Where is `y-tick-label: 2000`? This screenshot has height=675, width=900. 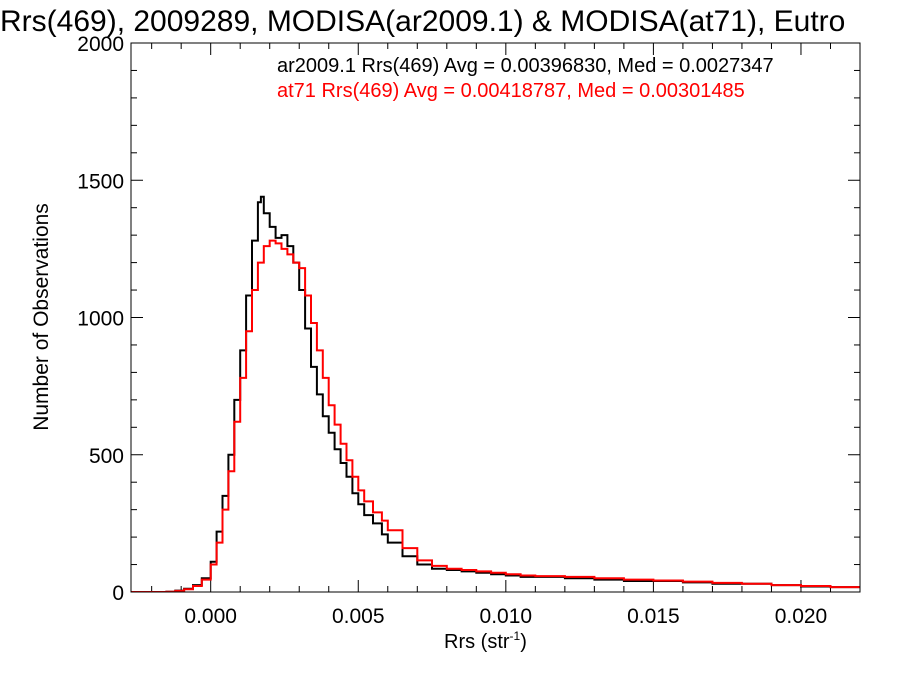 y-tick-label: 2000 is located at coordinates (100, 44).